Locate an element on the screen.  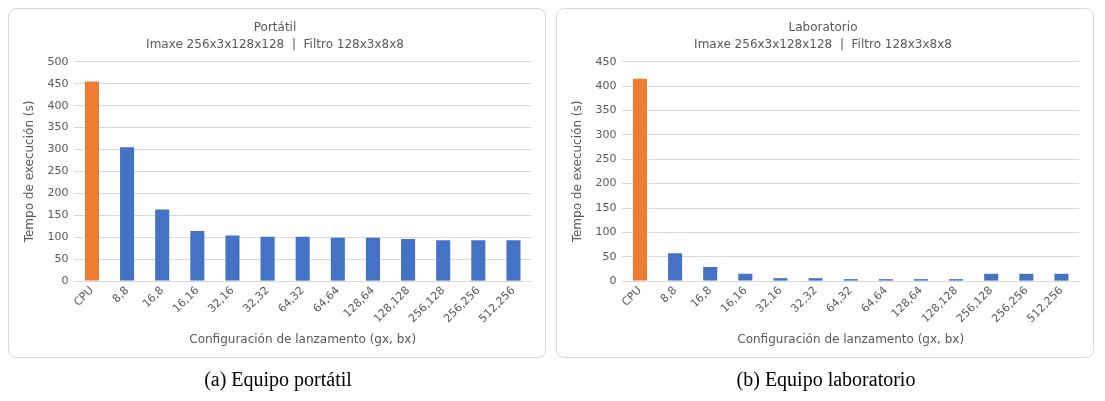
chart-title: Portátil is located at coordinates (275, 27).